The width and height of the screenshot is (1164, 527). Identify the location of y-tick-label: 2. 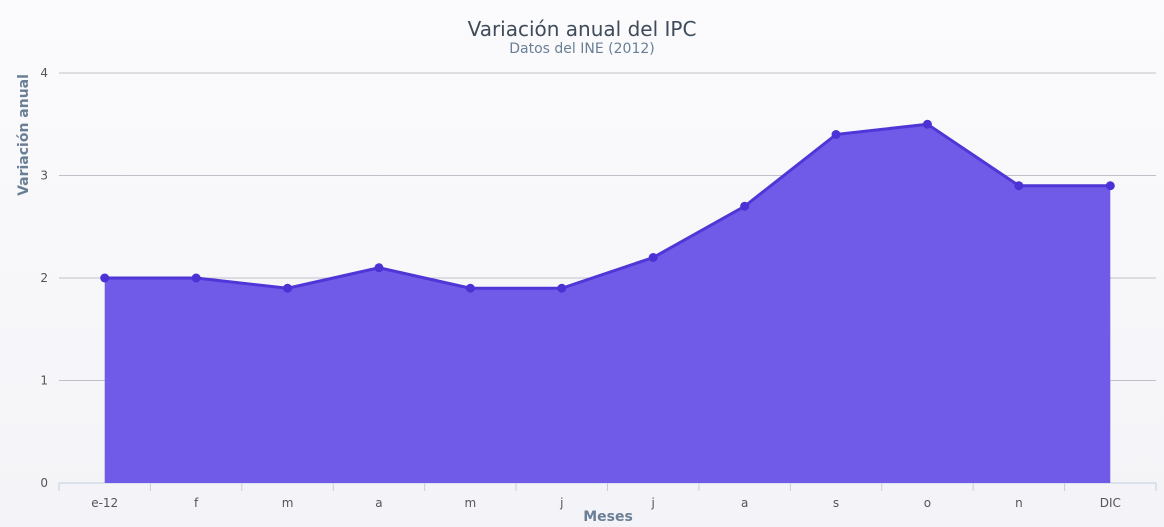
(44, 278).